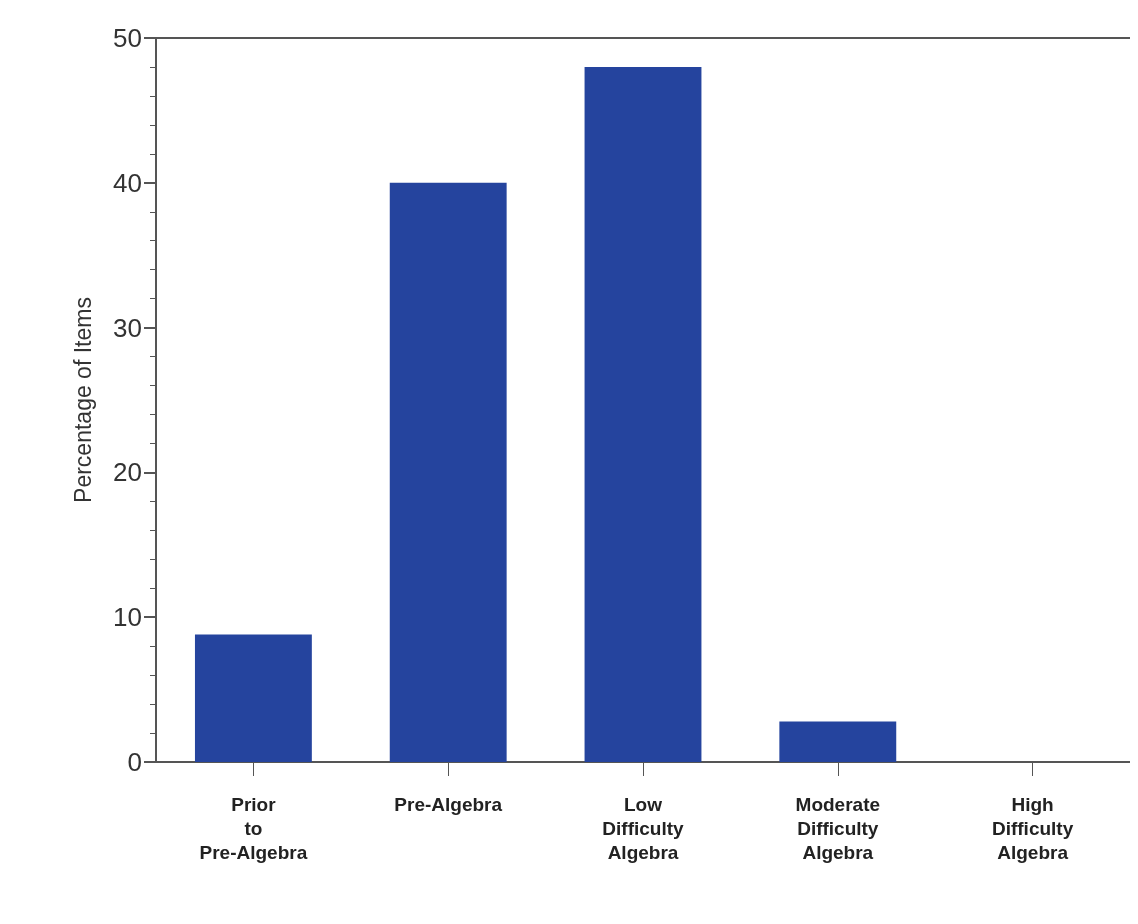  I want to click on y-tick-label: 30, so click(127, 327).